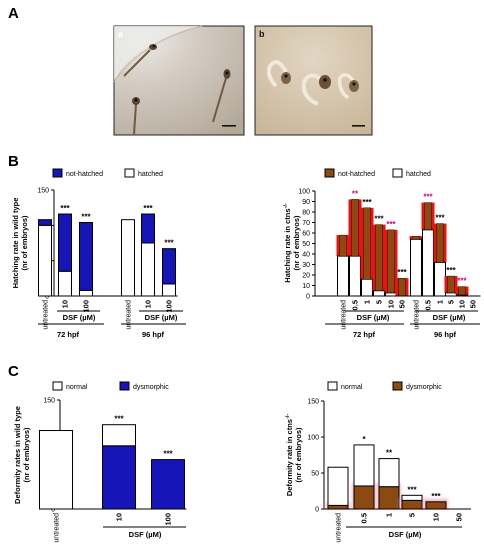  What do you see at coordinates (77, 387) in the screenshot?
I see `legend-label: normal` at bounding box center [77, 387].